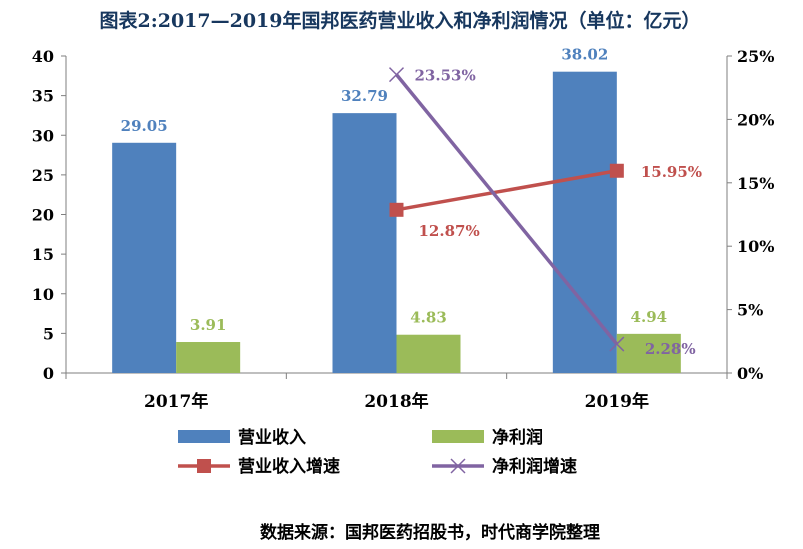  I want to click on legend-item: 营业收入增速, so click(259, 466).